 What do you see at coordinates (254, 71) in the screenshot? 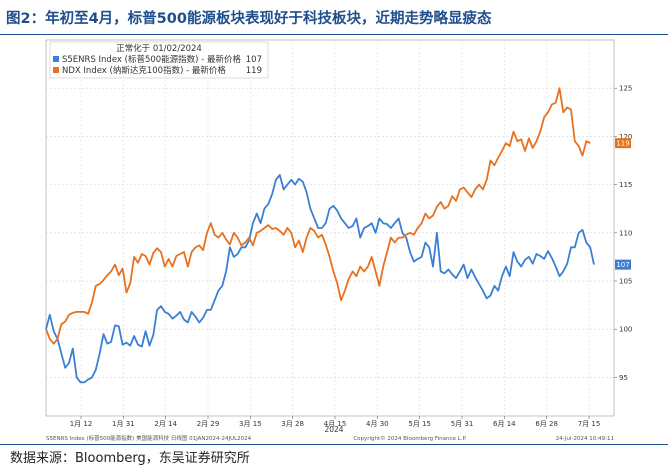
I see `legend-last-ndx: 119` at bounding box center [254, 71].